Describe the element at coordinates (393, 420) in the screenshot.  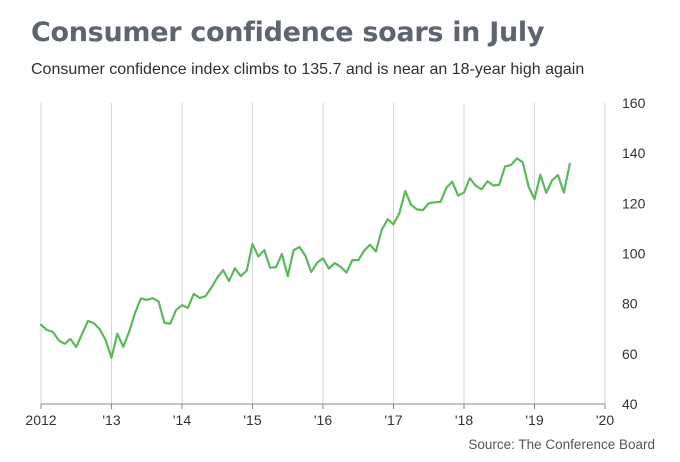
I see `x-tick-label: '17` at that location.